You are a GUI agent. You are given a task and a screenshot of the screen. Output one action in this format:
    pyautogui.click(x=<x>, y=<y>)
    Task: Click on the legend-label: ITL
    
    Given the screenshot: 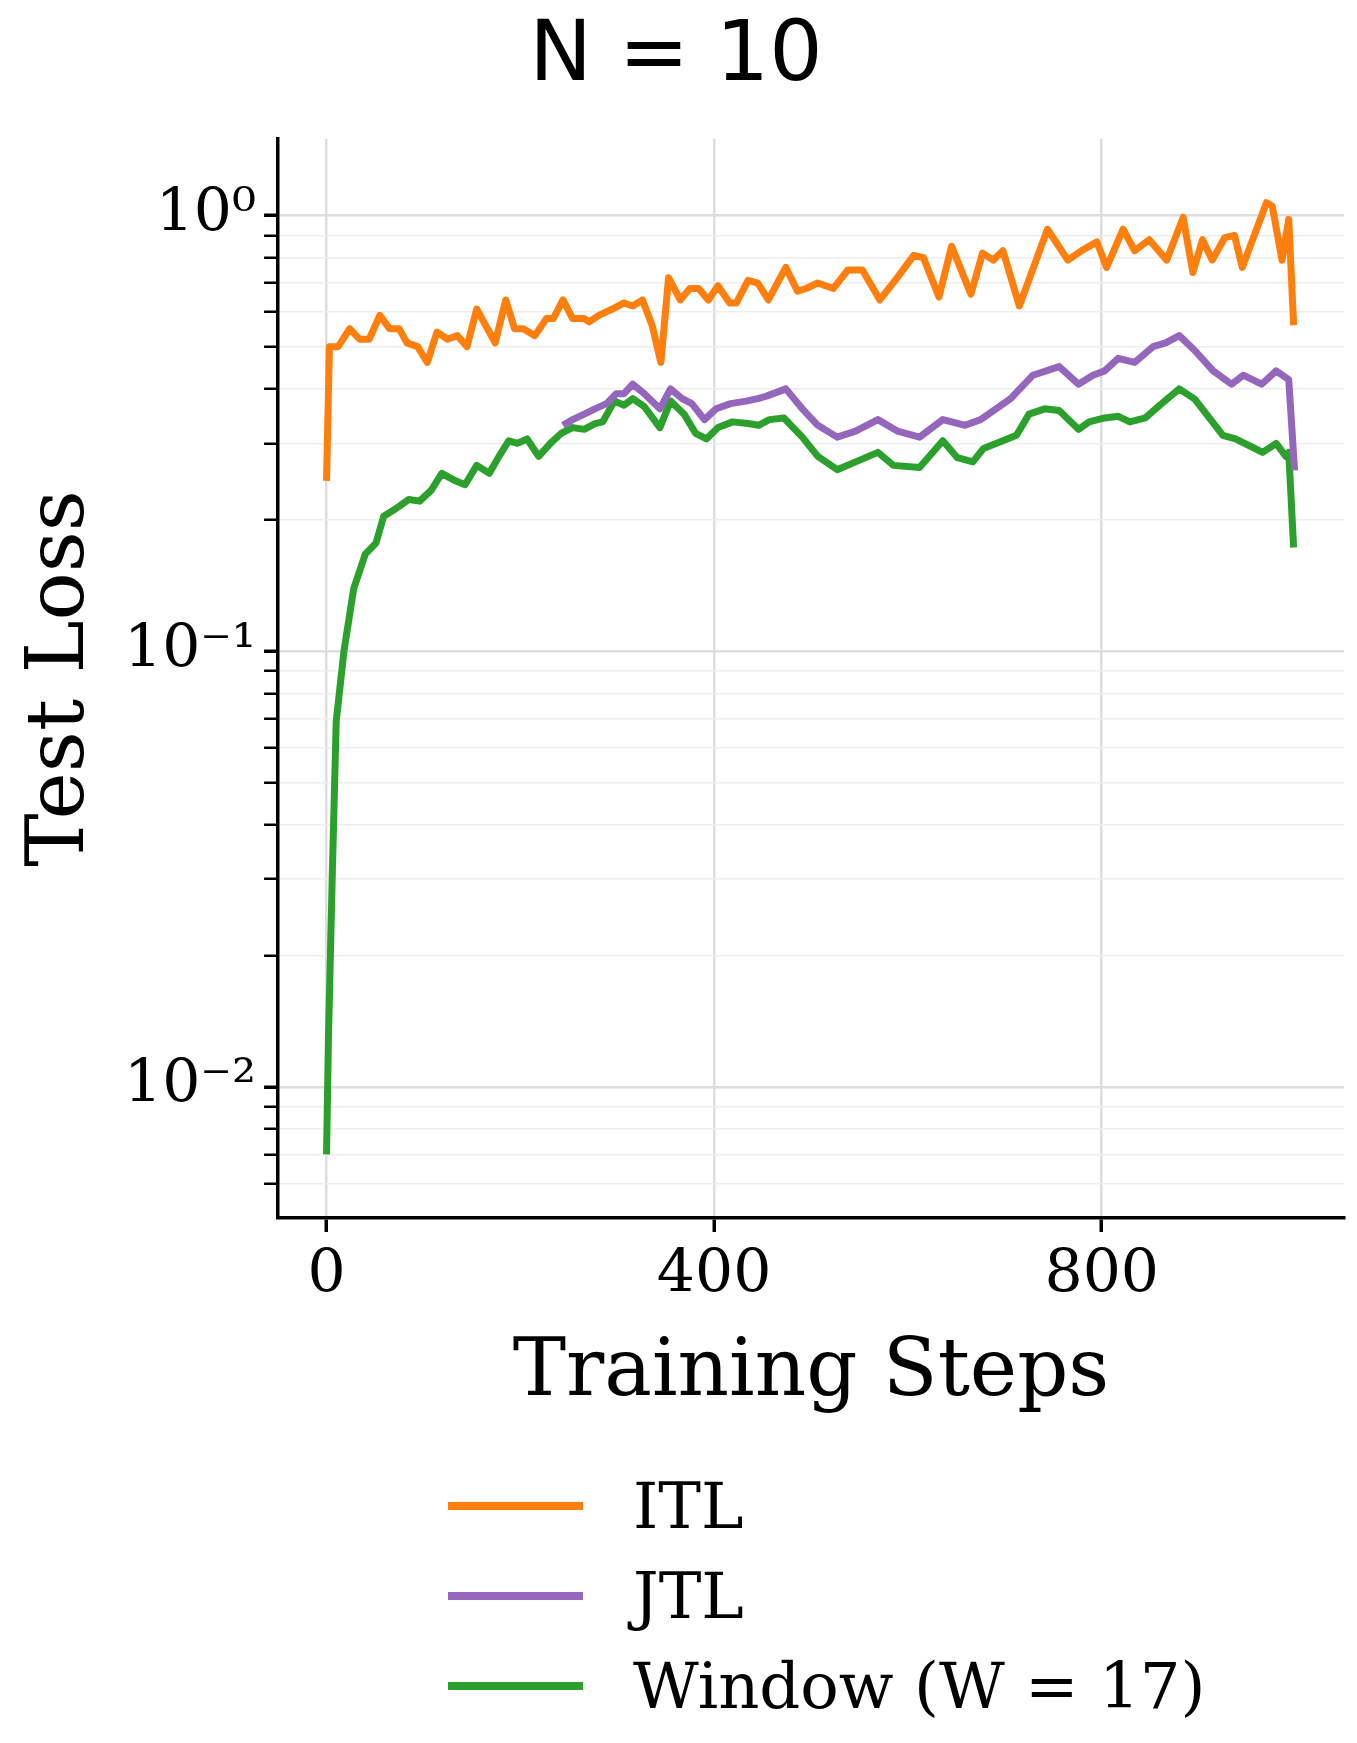 What is the action you would take?
    pyautogui.click(x=688, y=1506)
    